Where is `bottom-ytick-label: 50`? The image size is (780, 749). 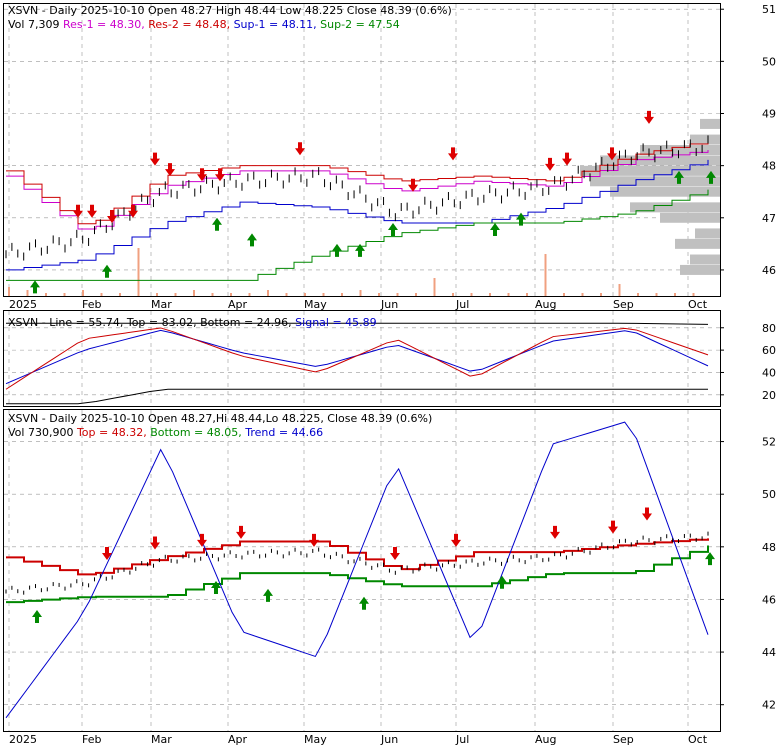
bottom-ytick-label: 50 is located at coordinates (769, 494).